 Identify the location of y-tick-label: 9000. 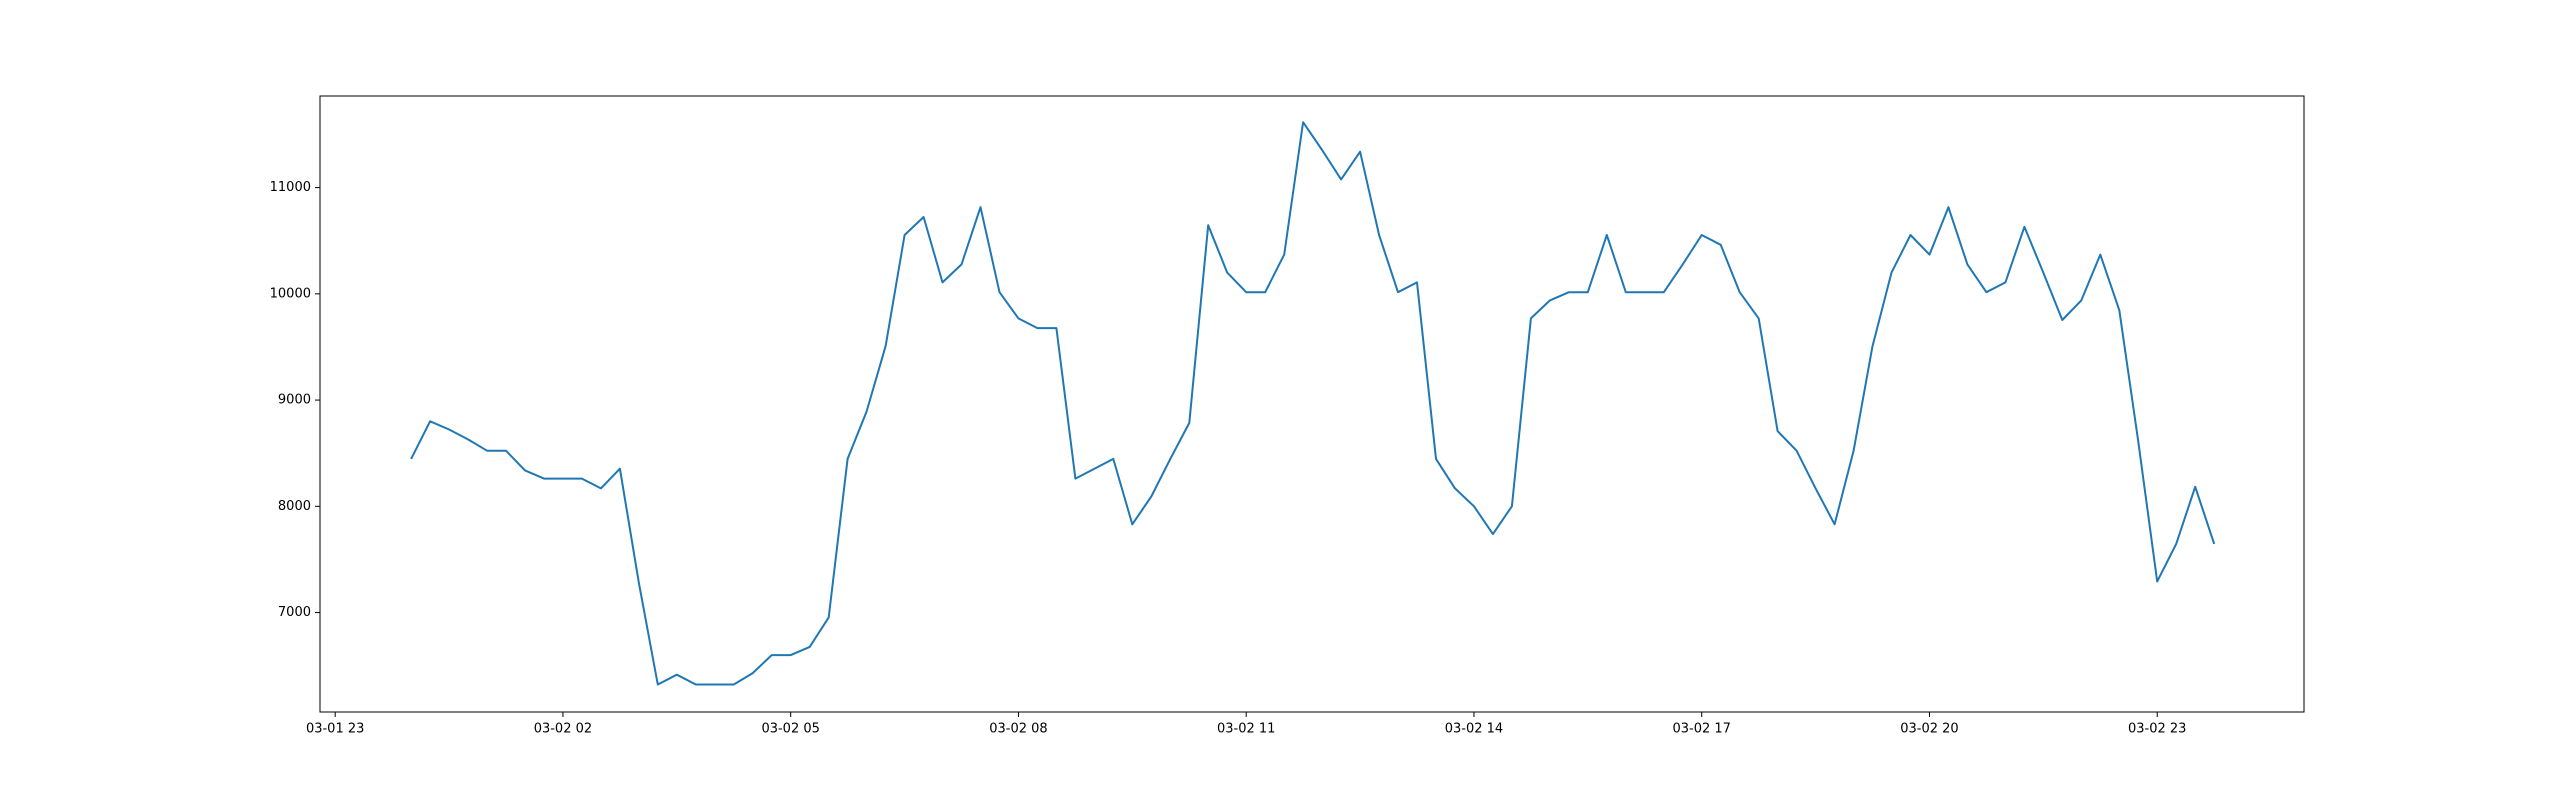
(294, 400).